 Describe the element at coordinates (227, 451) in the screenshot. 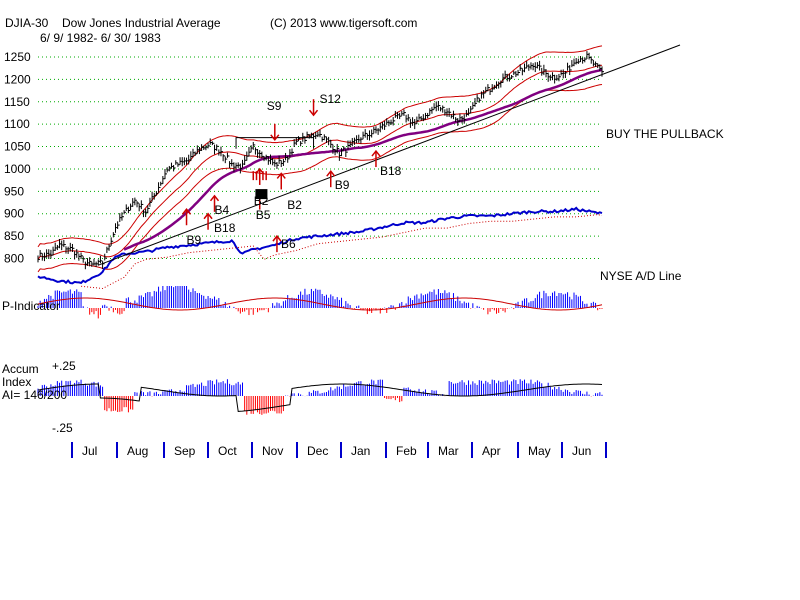

I see `month-label: Oct` at that location.